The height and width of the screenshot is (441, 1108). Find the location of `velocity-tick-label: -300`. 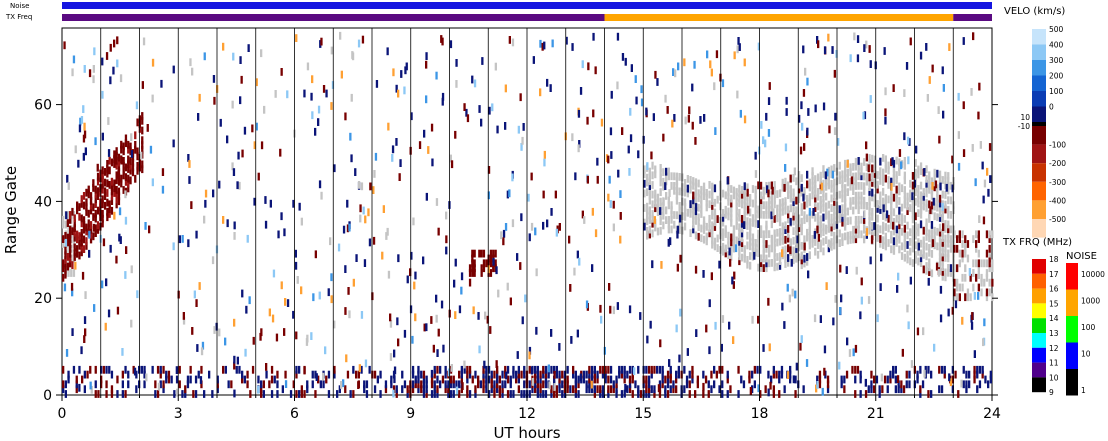

velocity-tick-label: -300 is located at coordinates (1057, 182).